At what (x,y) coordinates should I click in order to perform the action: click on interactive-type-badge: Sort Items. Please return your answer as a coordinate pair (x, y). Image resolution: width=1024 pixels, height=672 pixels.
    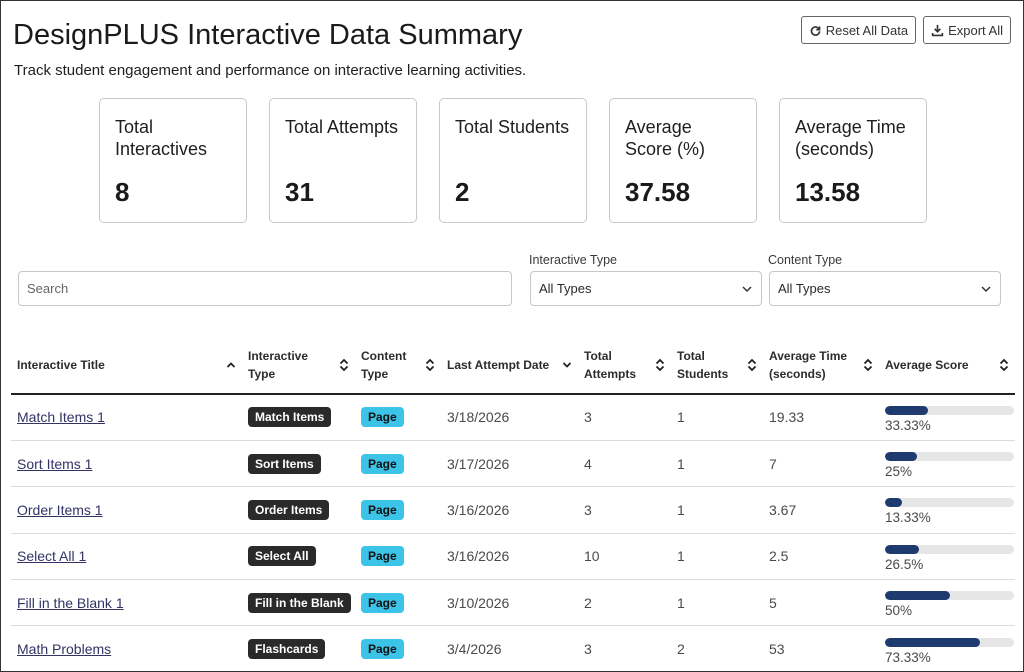
    Looking at the image, I should click on (284, 463).